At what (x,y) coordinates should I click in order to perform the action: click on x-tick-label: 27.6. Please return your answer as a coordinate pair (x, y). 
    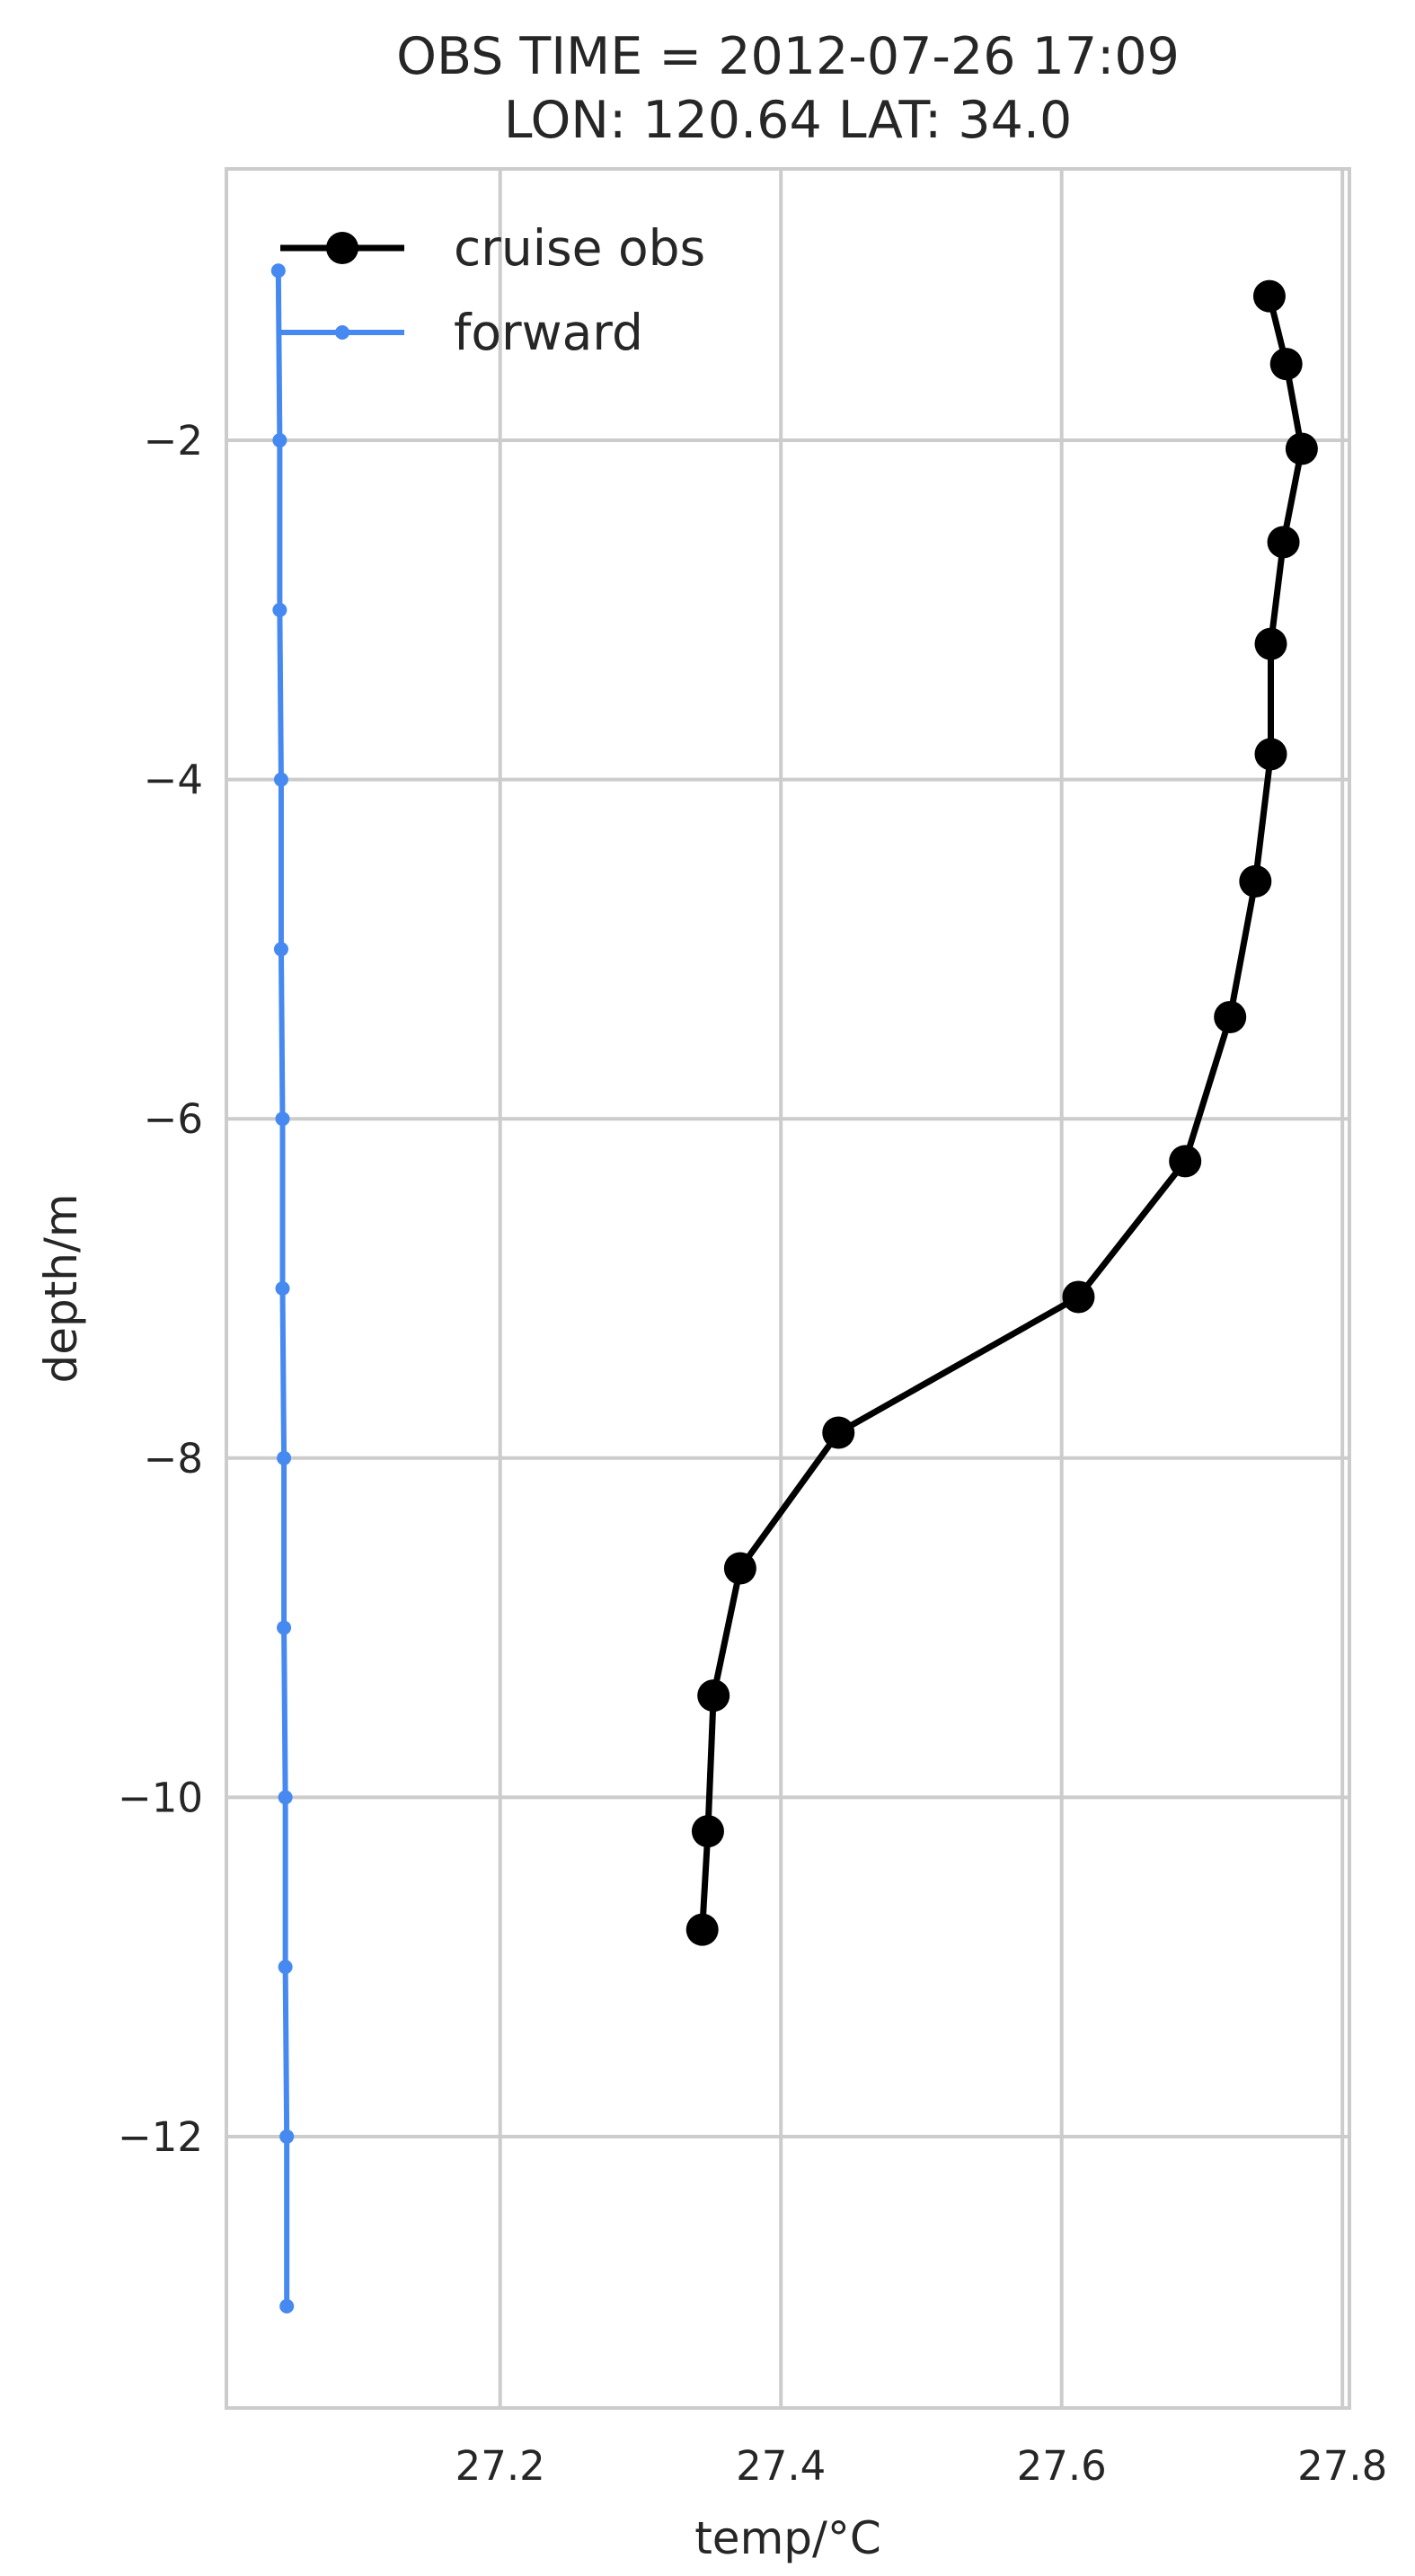
    Looking at the image, I should click on (1062, 2466).